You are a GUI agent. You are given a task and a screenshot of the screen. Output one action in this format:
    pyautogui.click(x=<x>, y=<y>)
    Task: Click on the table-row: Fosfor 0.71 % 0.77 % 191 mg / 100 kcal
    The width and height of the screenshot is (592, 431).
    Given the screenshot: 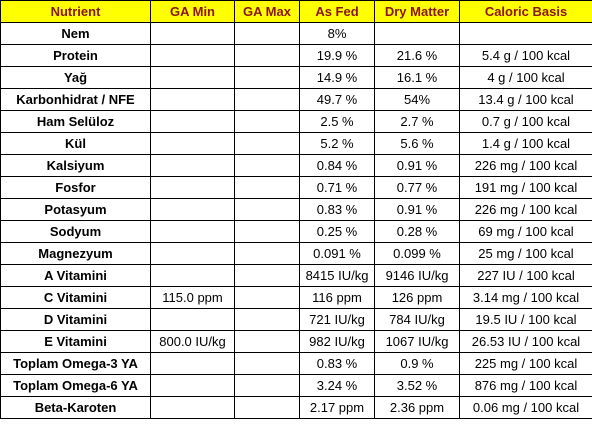 What is the action you would take?
    pyautogui.click(x=296, y=187)
    